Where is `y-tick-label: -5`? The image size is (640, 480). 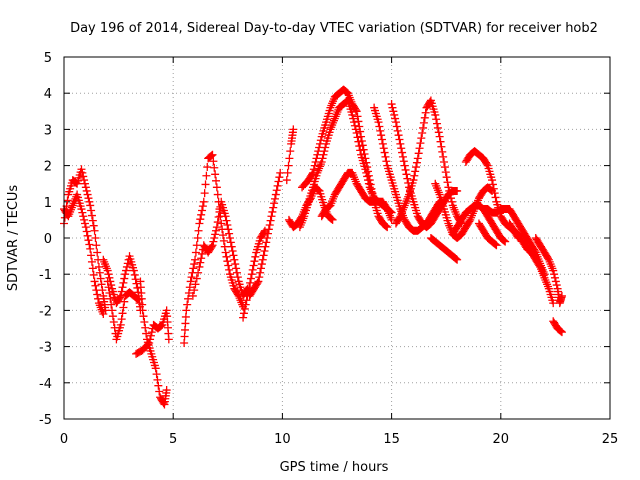 y-tick-label: -5 is located at coordinates (45, 420).